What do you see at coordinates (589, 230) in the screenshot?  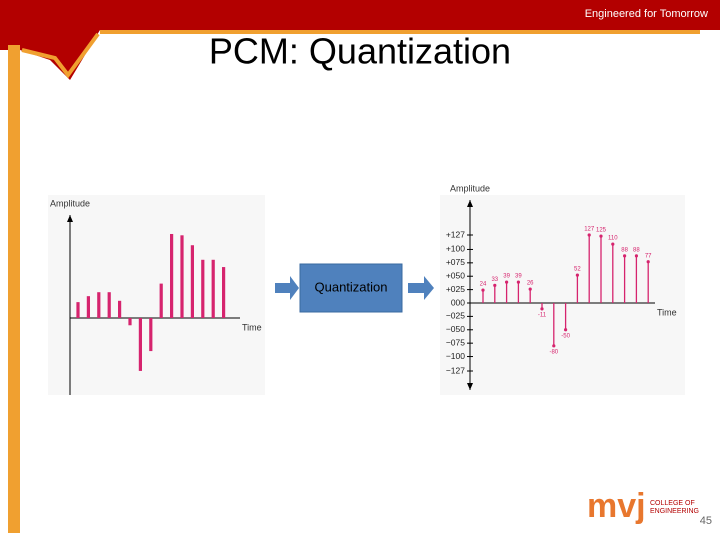 I see `value-label: 127` at bounding box center [589, 230].